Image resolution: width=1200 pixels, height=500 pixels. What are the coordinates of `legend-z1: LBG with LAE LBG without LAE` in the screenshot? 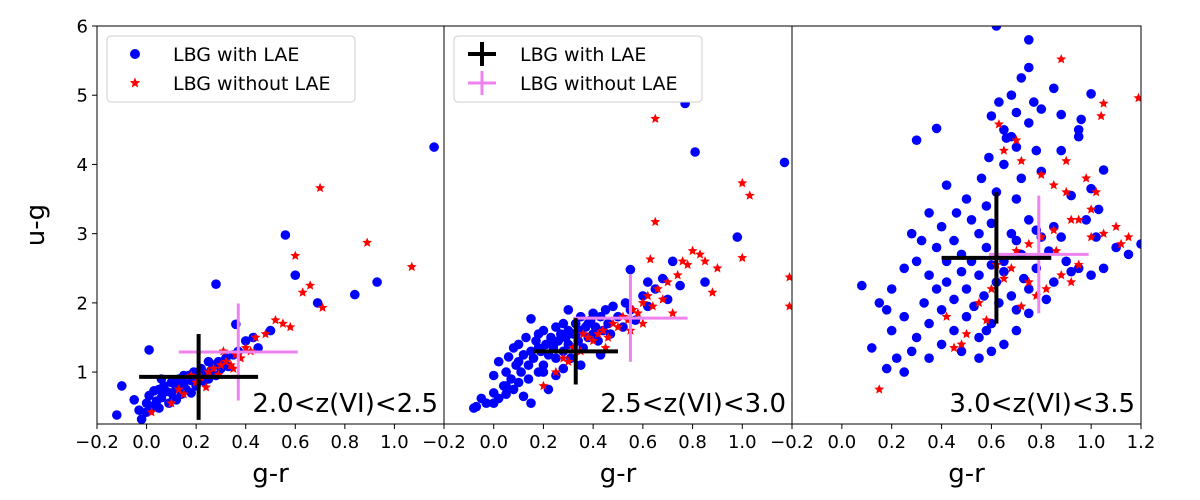 It's located at (231, 69).